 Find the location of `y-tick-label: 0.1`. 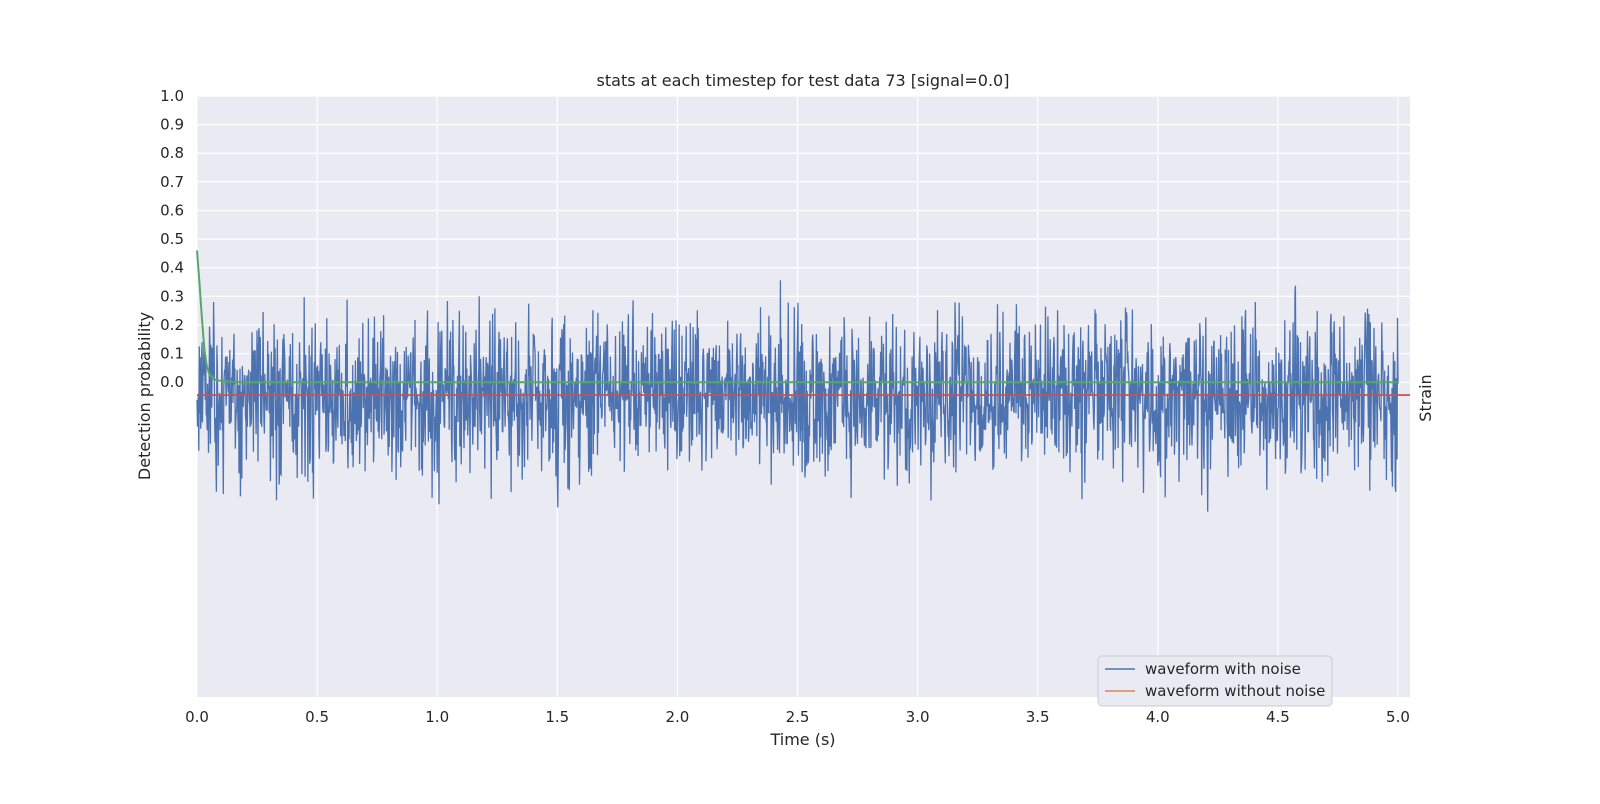

y-tick-label: 0.1 is located at coordinates (172, 354).